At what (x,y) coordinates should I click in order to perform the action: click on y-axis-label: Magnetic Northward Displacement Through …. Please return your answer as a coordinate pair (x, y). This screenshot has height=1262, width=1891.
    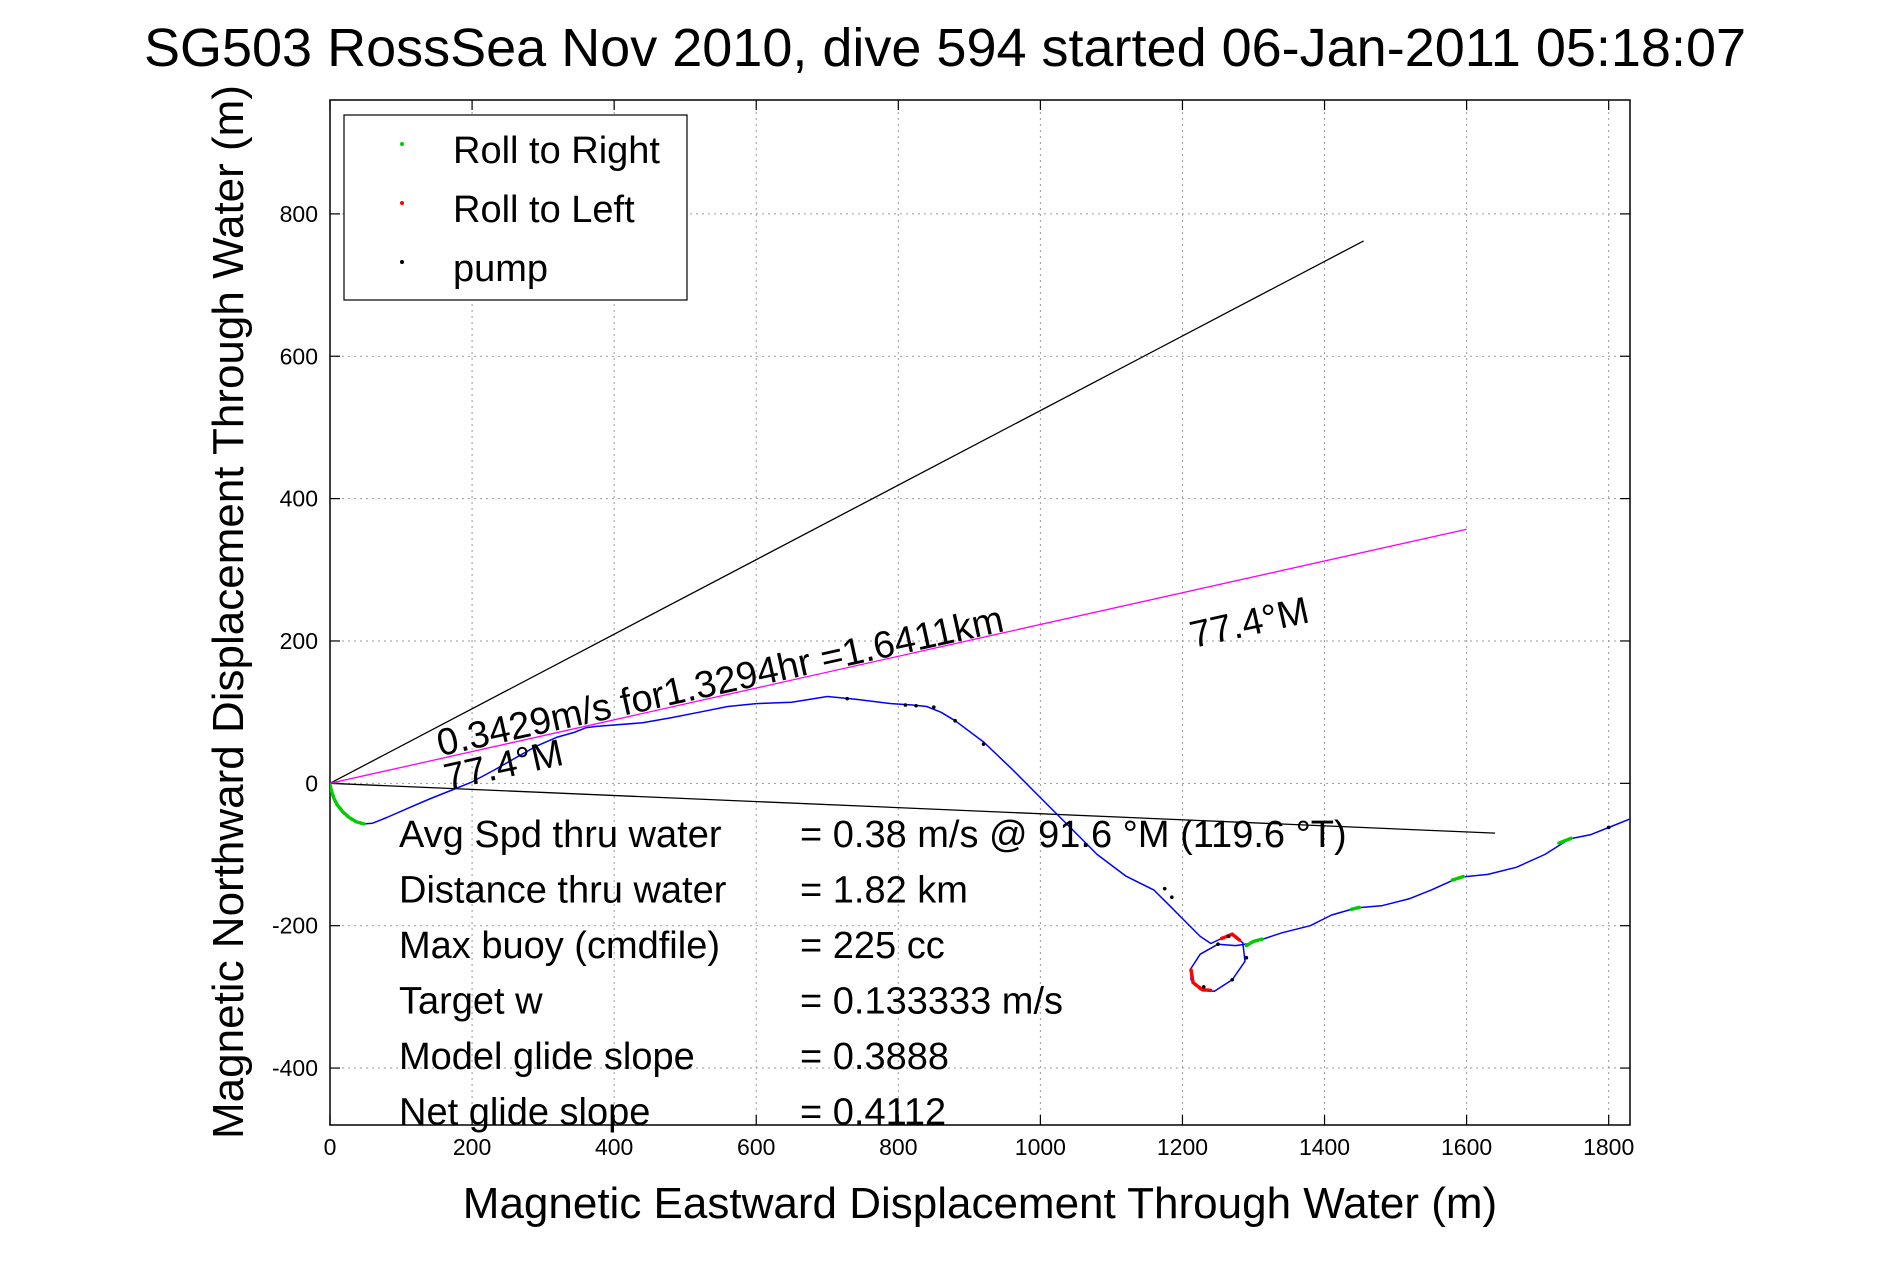
    Looking at the image, I should click on (228, 612).